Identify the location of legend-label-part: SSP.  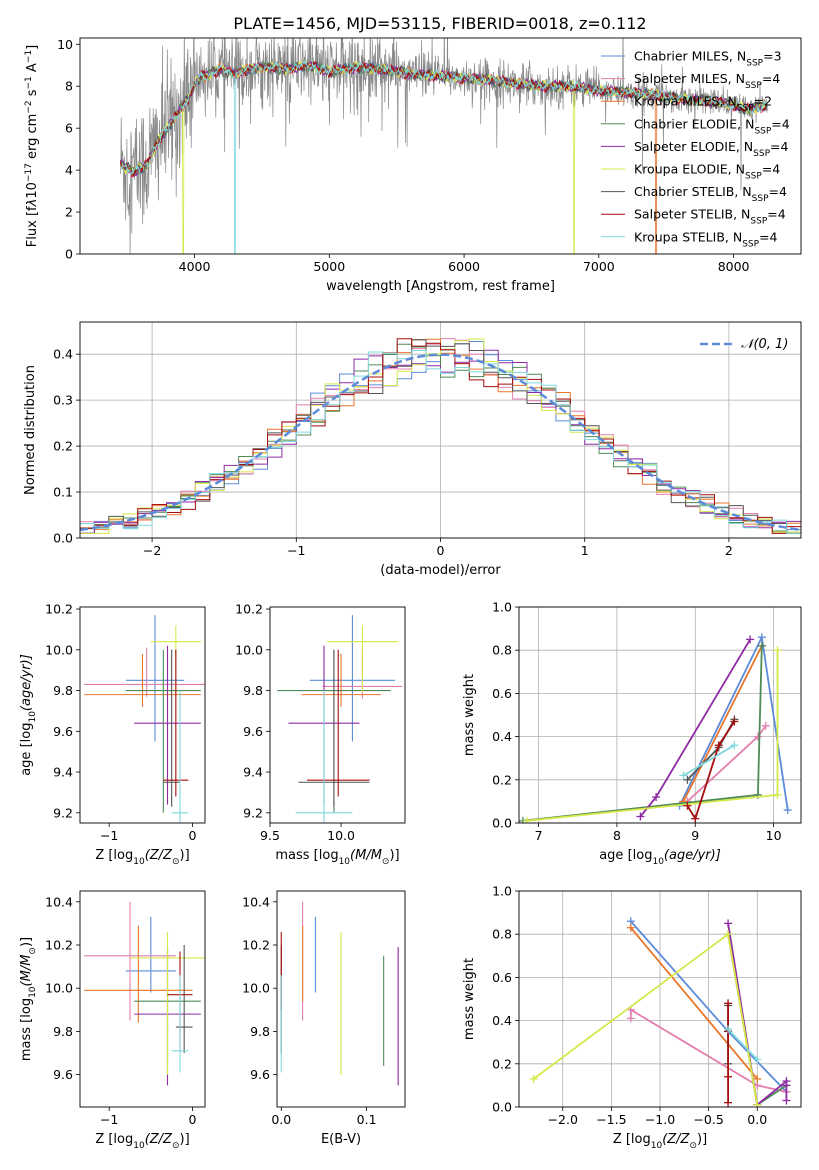
(745, 109).